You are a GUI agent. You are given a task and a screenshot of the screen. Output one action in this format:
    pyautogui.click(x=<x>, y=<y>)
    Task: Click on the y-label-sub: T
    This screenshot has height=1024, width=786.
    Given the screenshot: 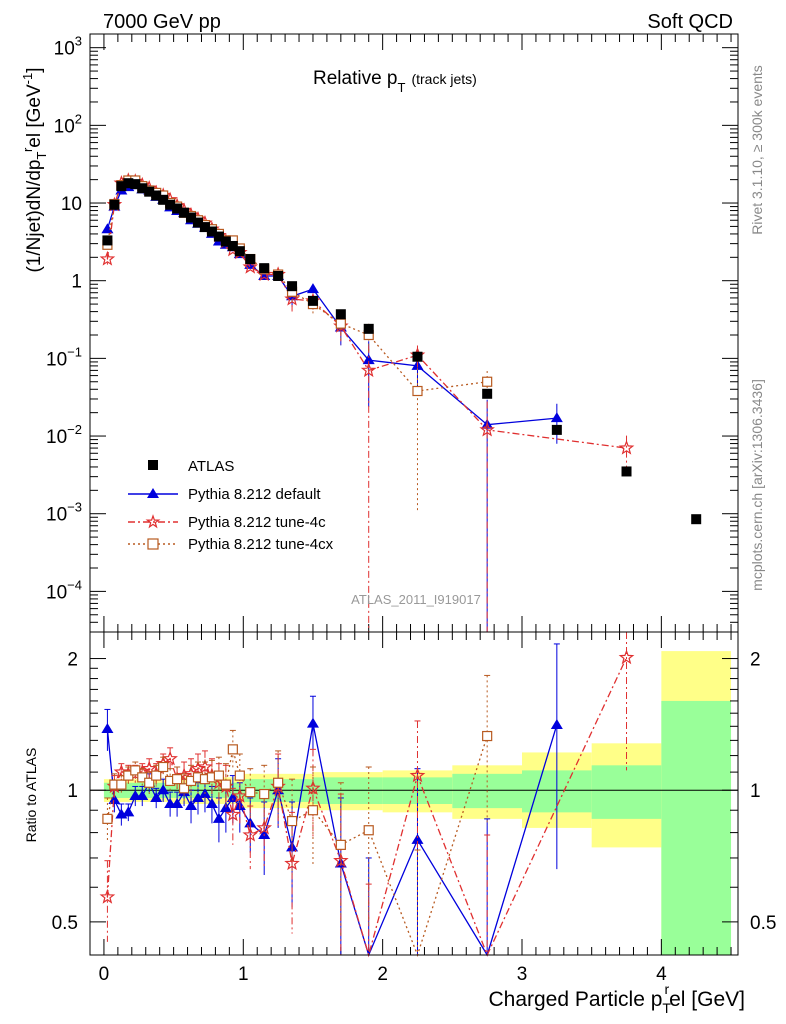 What is the action you would take?
    pyautogui.click(x=41, y=156)
    